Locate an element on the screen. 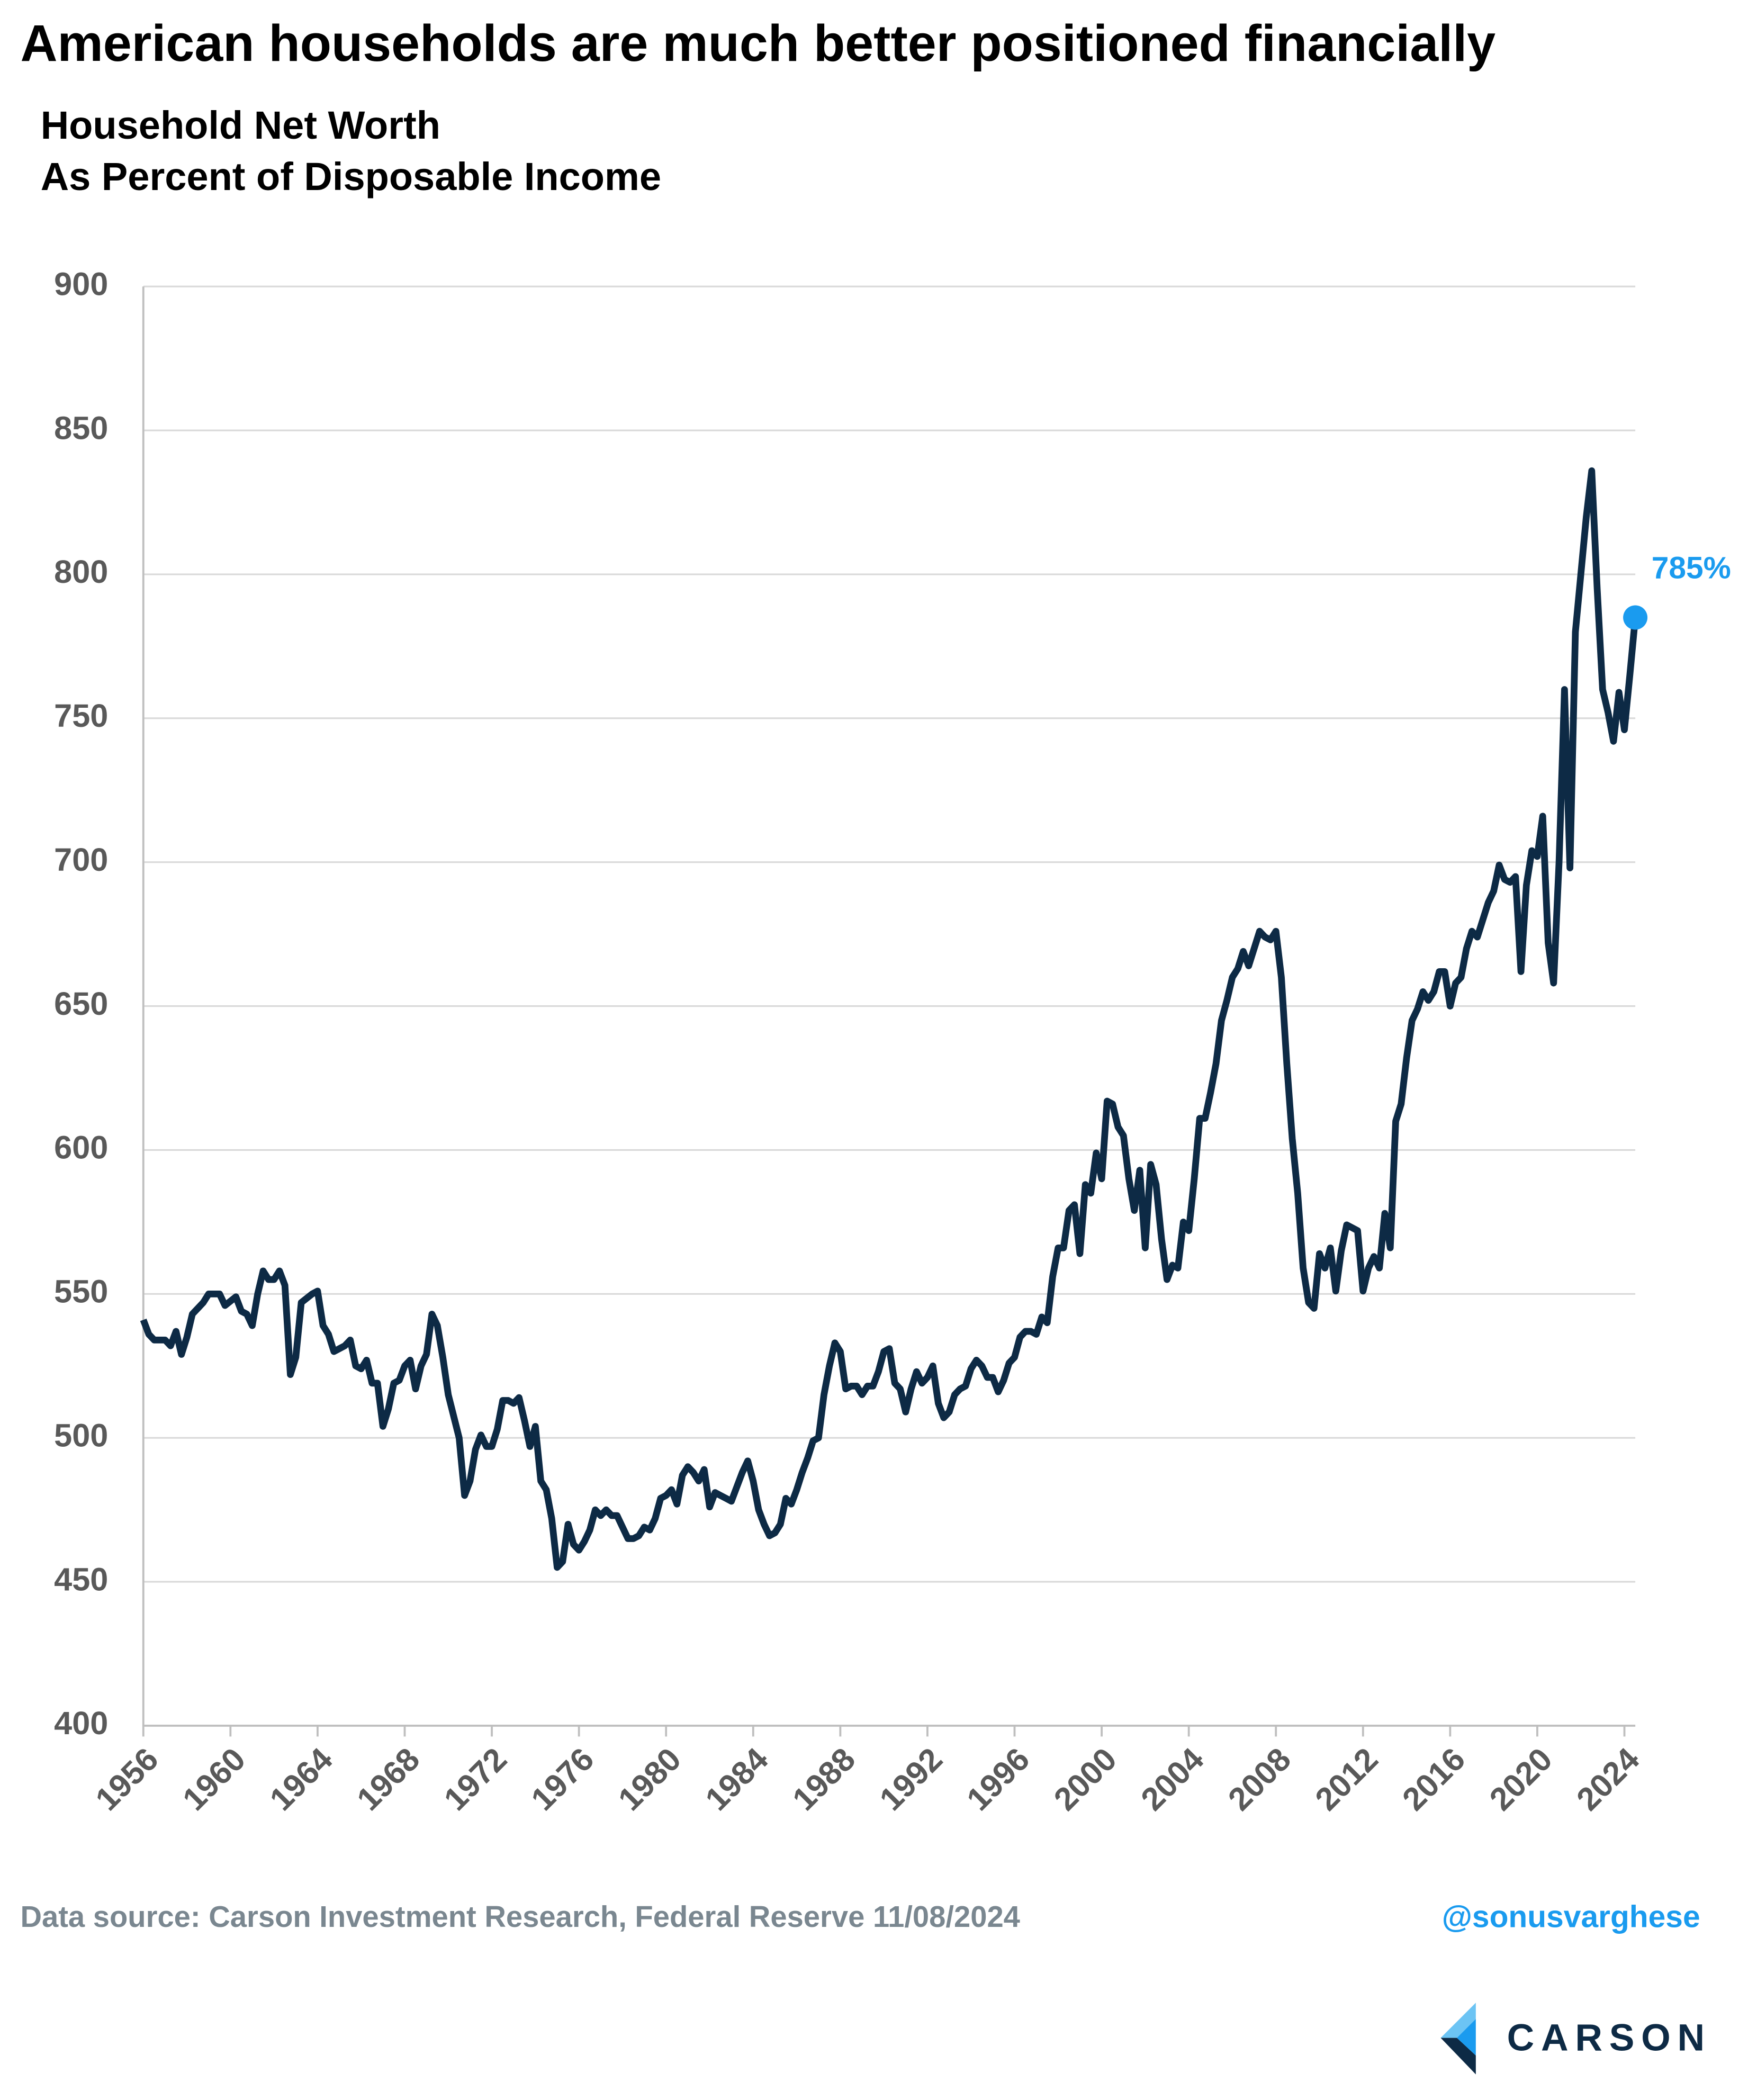  y-tick-label: 800 is located at coordinates (81, 572).